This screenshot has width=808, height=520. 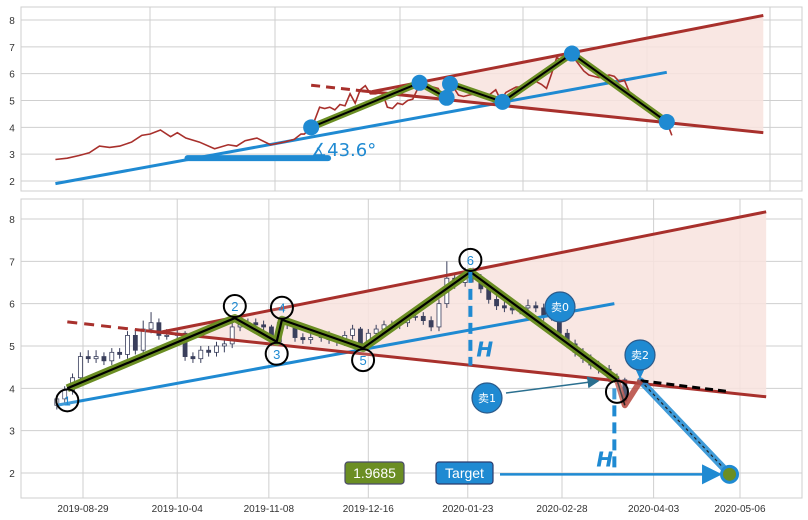 I want to click on target-box, so click(x=464, y=473).